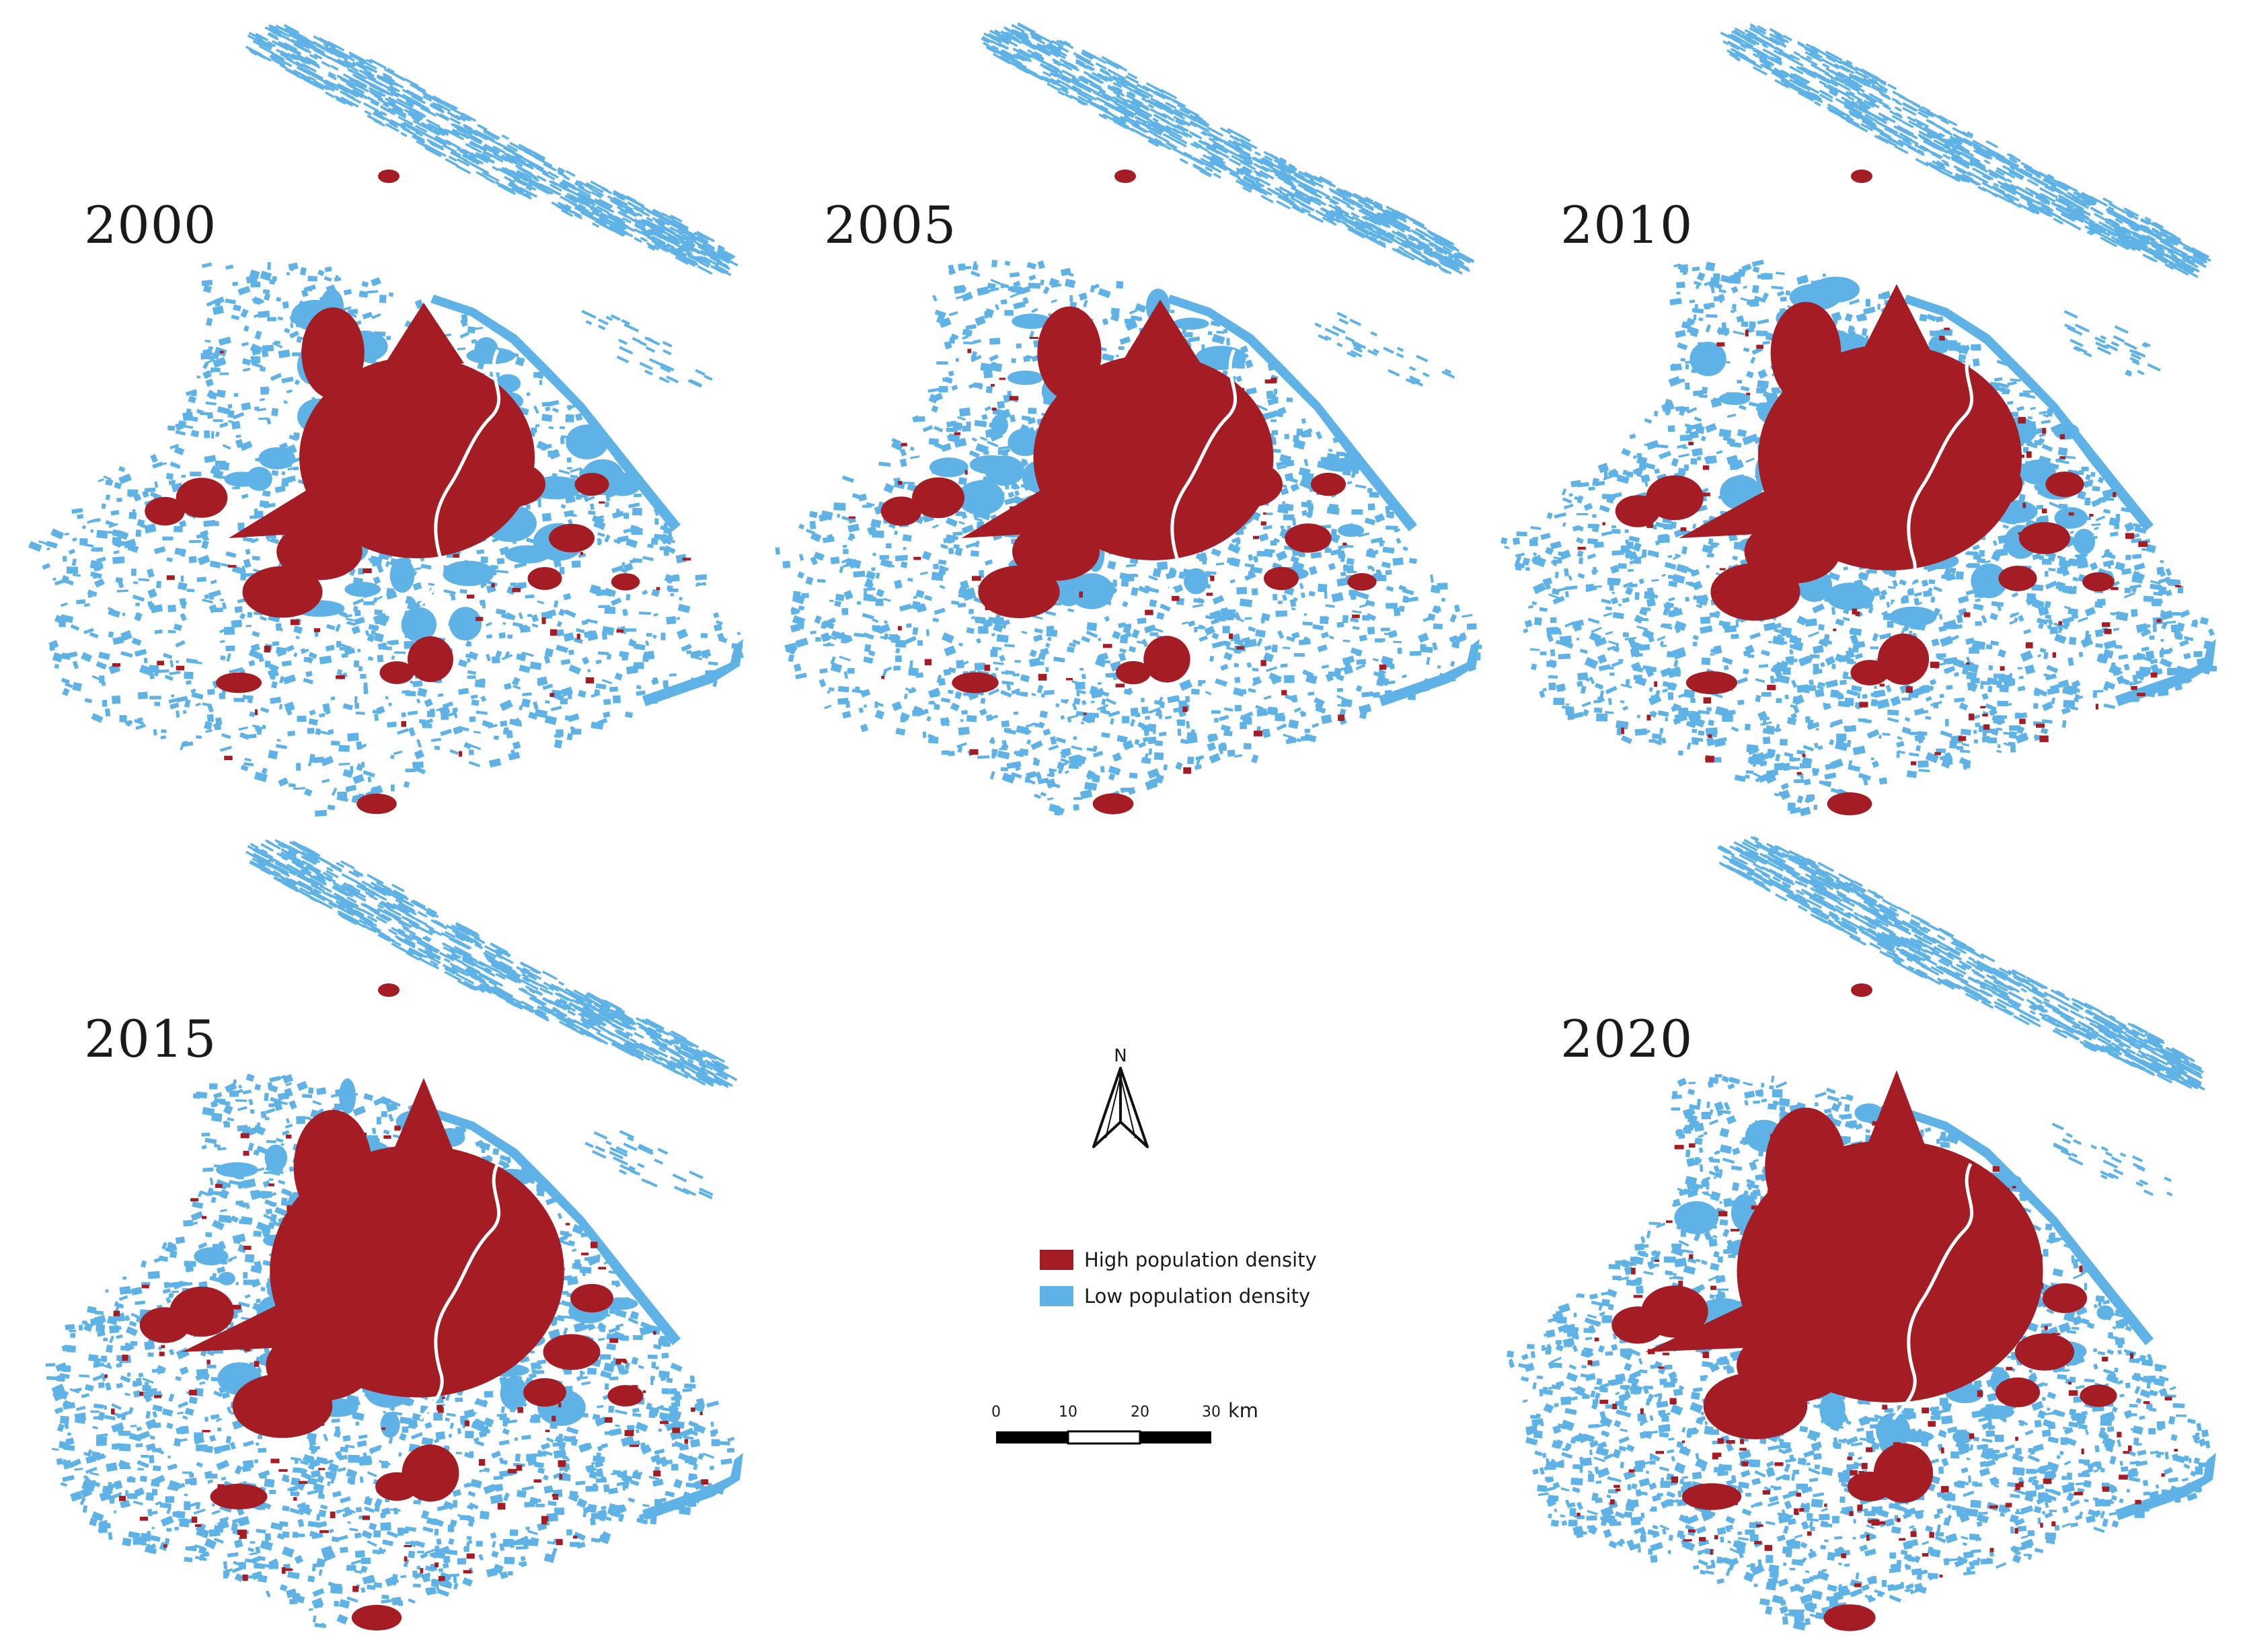  Describe the element at coordinates (150, 225) in the screenshot. I see `year-label: 2000` at that location.